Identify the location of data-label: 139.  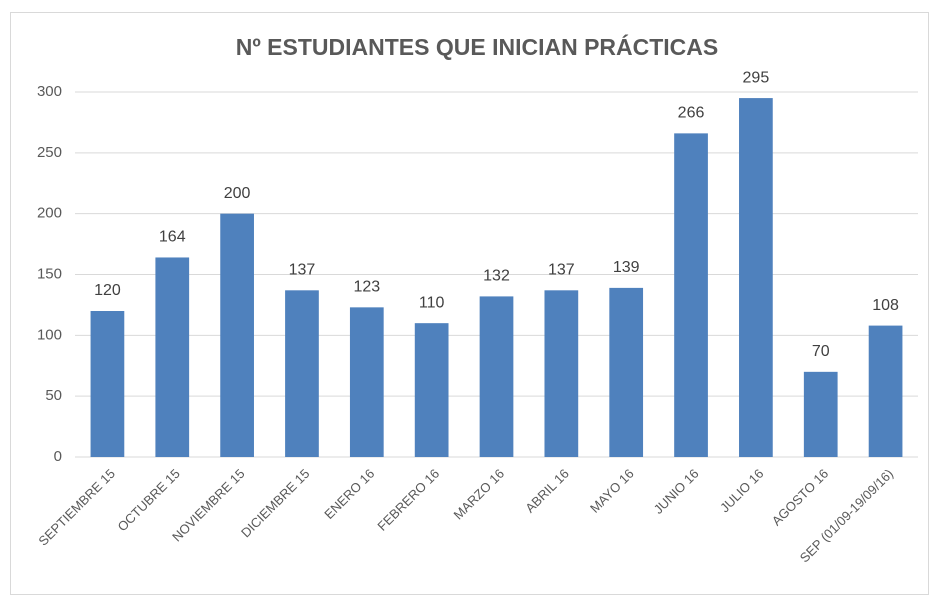
(626, 267).